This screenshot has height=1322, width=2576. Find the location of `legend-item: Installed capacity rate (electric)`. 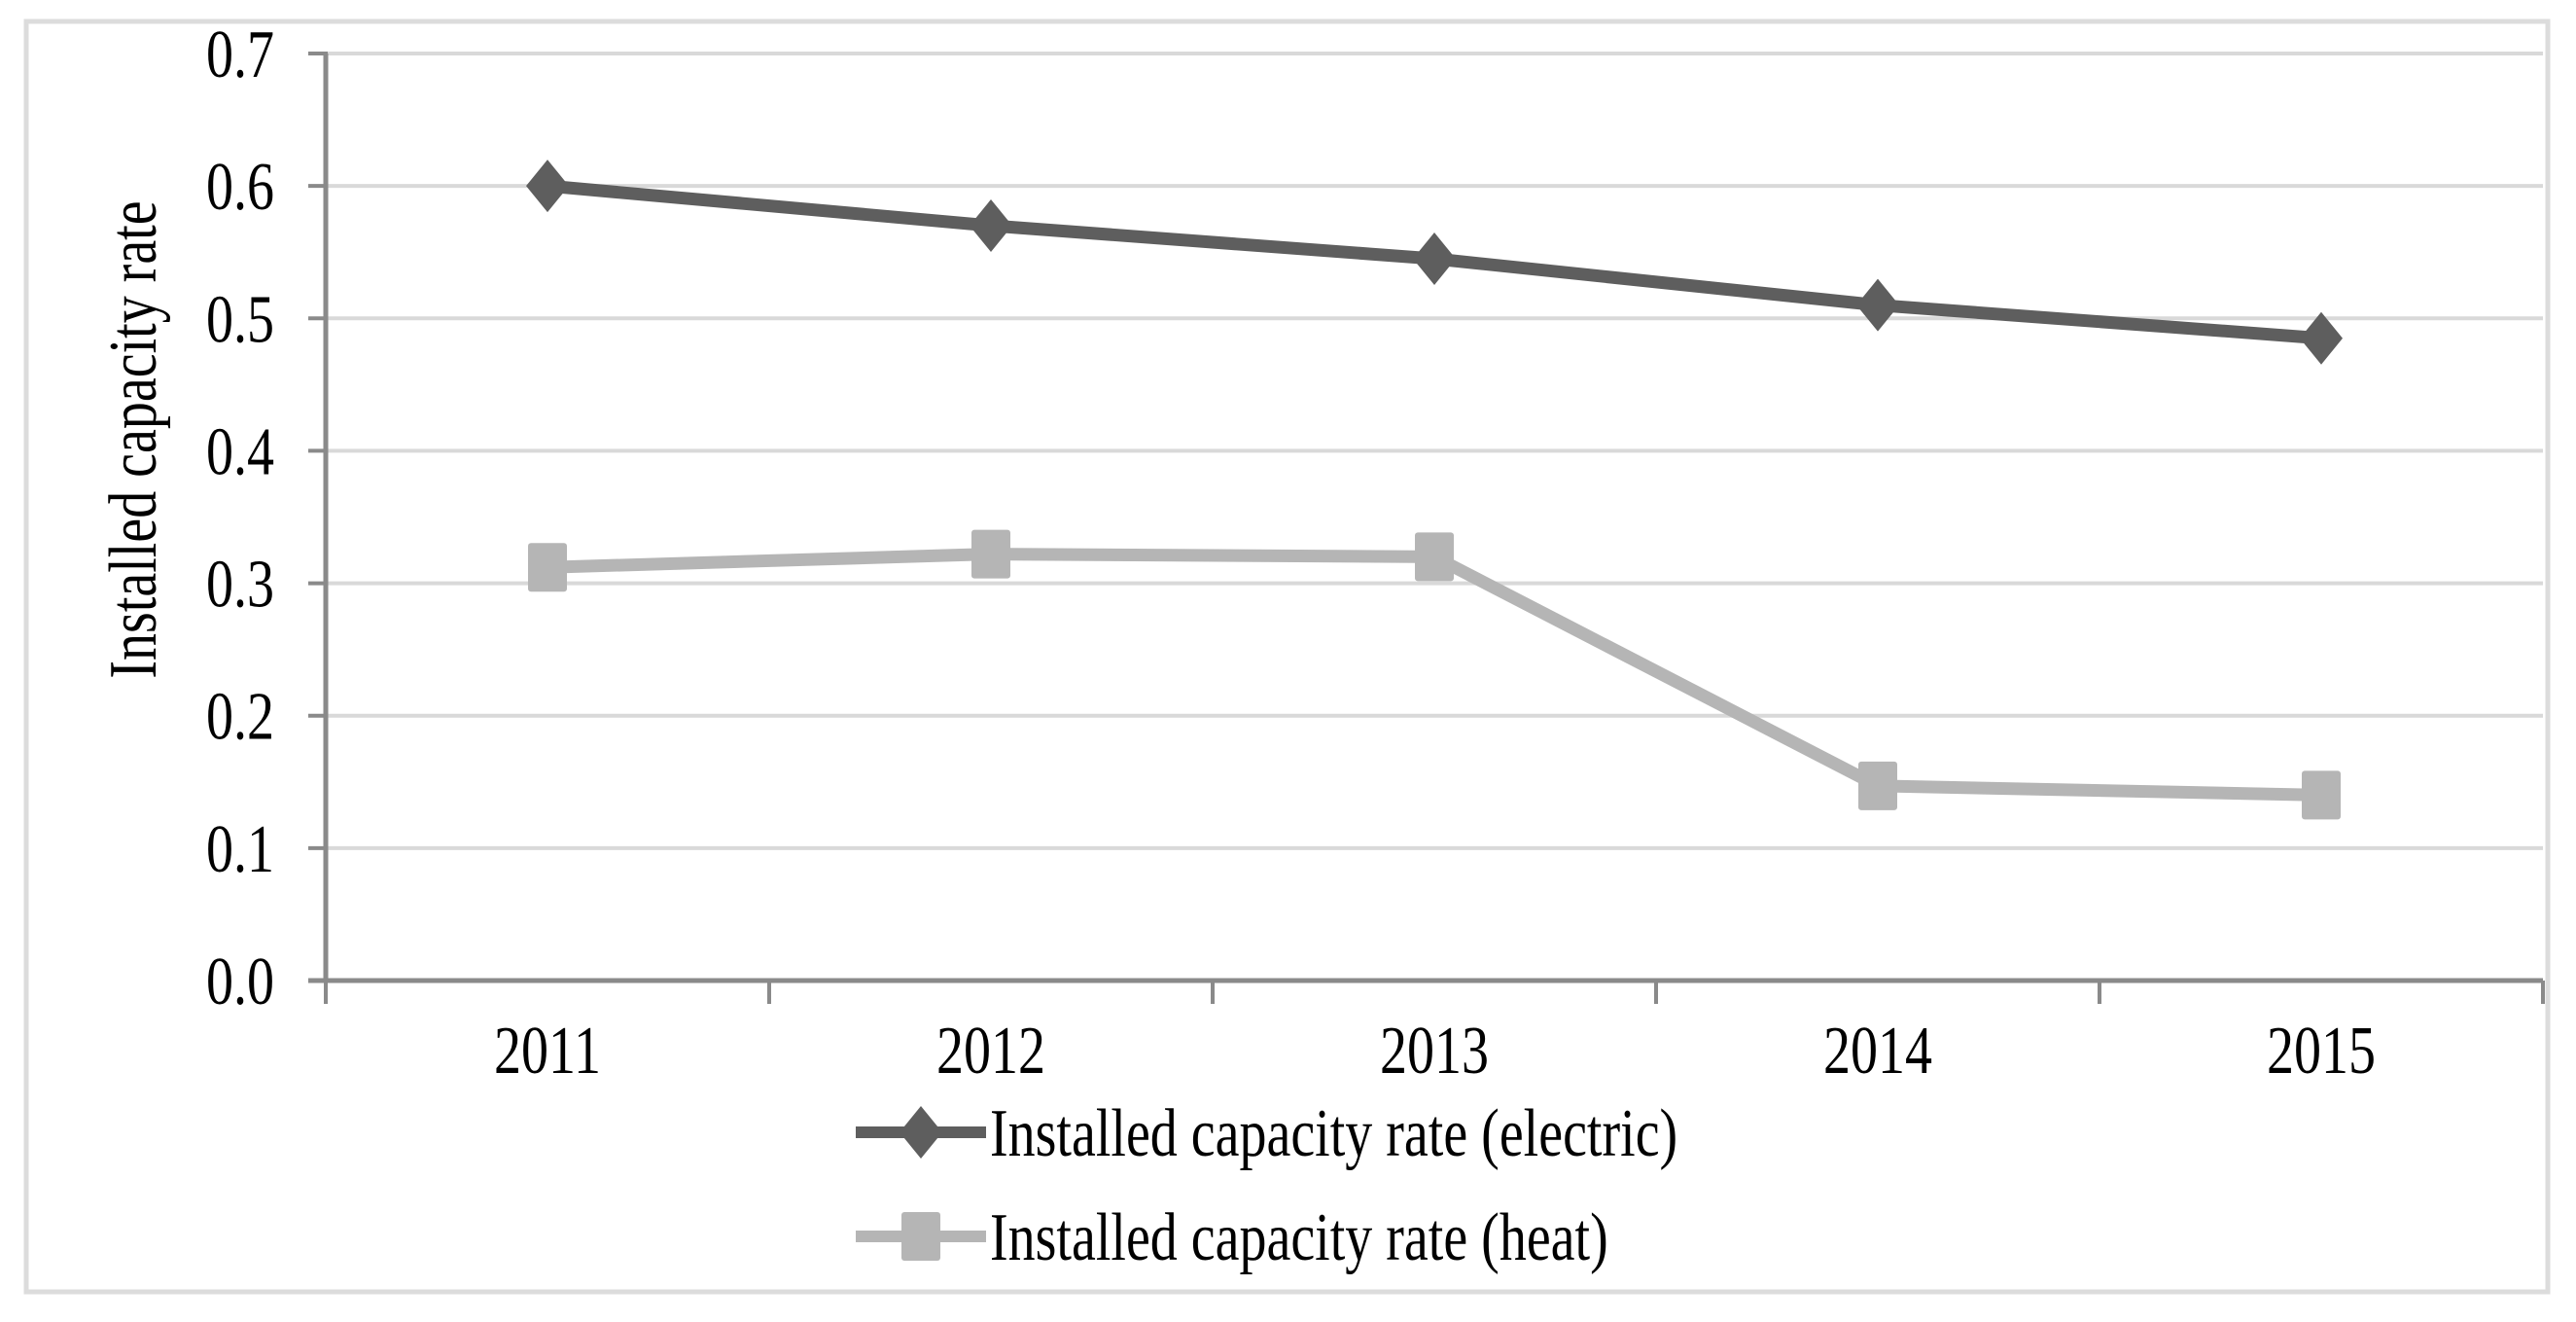

legend-item: Installed capacity rate (electric) is located at coordinates (1267, 1133).